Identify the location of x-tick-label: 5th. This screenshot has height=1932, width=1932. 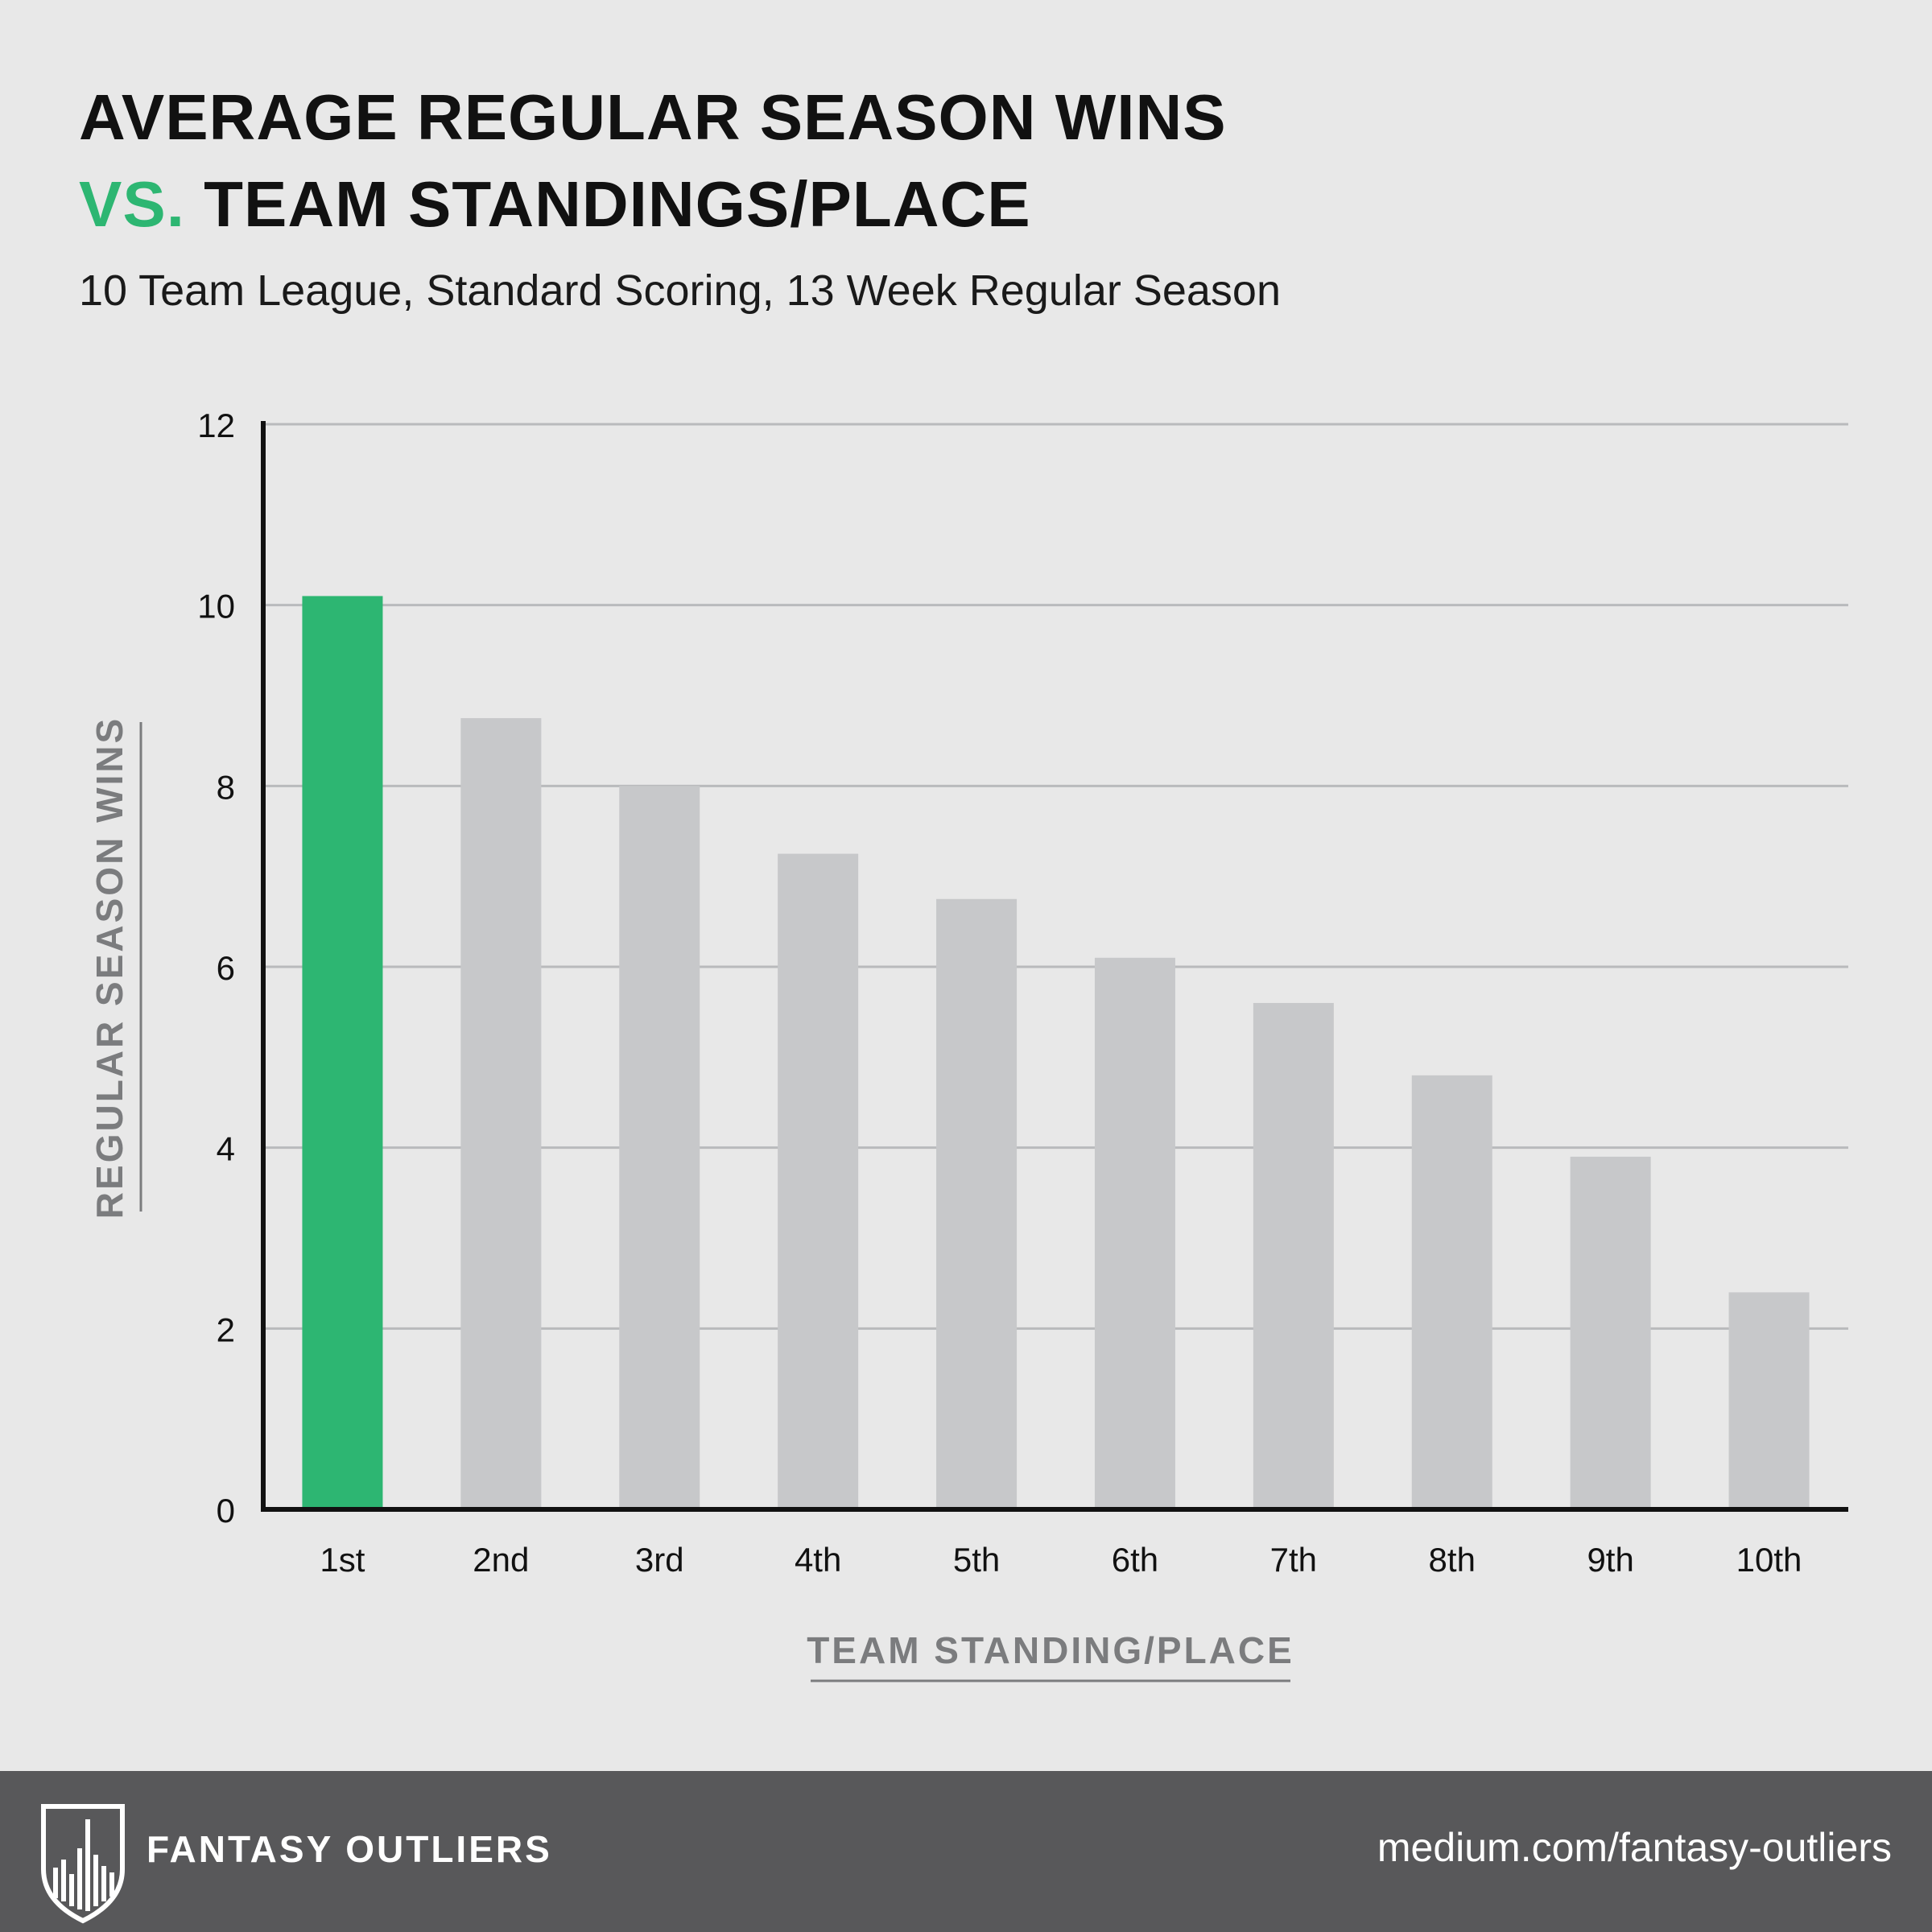
(976, 1560).